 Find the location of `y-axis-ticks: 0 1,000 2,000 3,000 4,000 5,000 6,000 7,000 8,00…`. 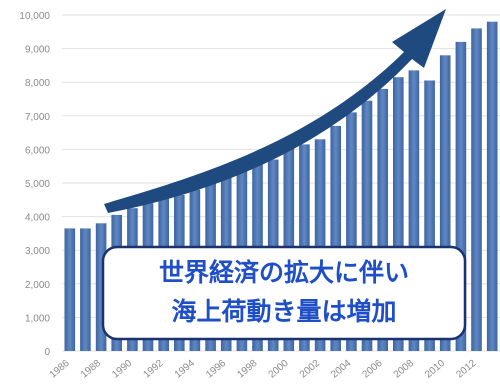

y-axis-ticks: 0 1,000 2,000 3,000 4,000 5,000 6,000 7,000 8,00… is located at coordinates (34, 184).